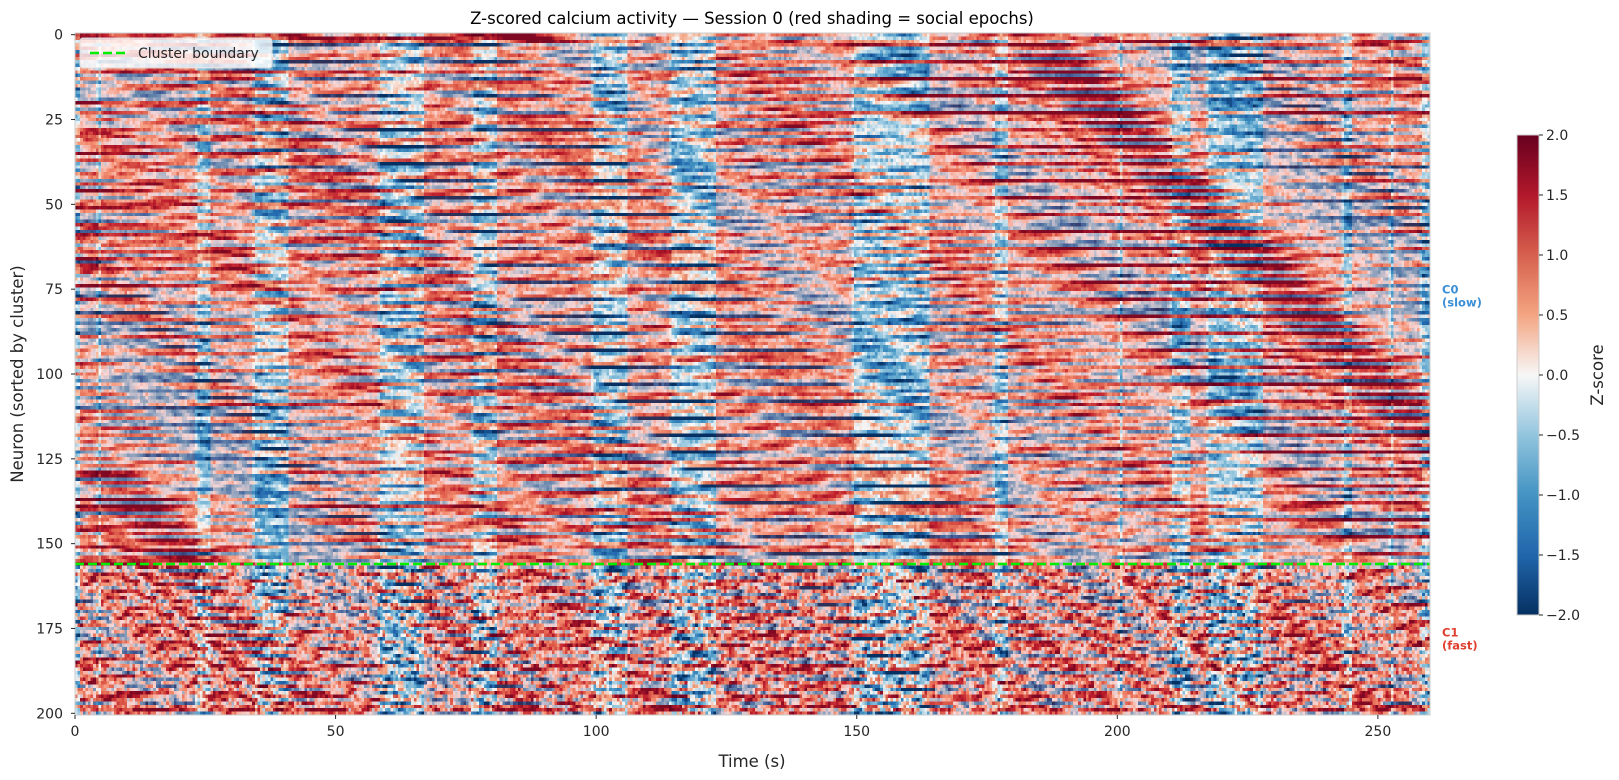 The image size is (1619, 780). Describe the element at coordinates (54, 205) in the screenshot. I see `y-tick-label: 50` at that location.